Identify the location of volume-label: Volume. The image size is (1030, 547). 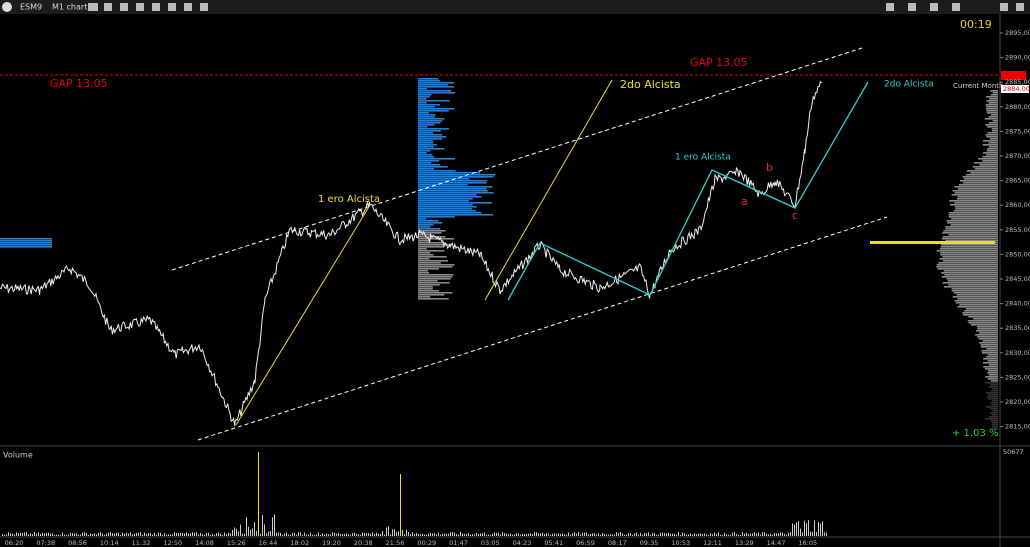
(18, 455).